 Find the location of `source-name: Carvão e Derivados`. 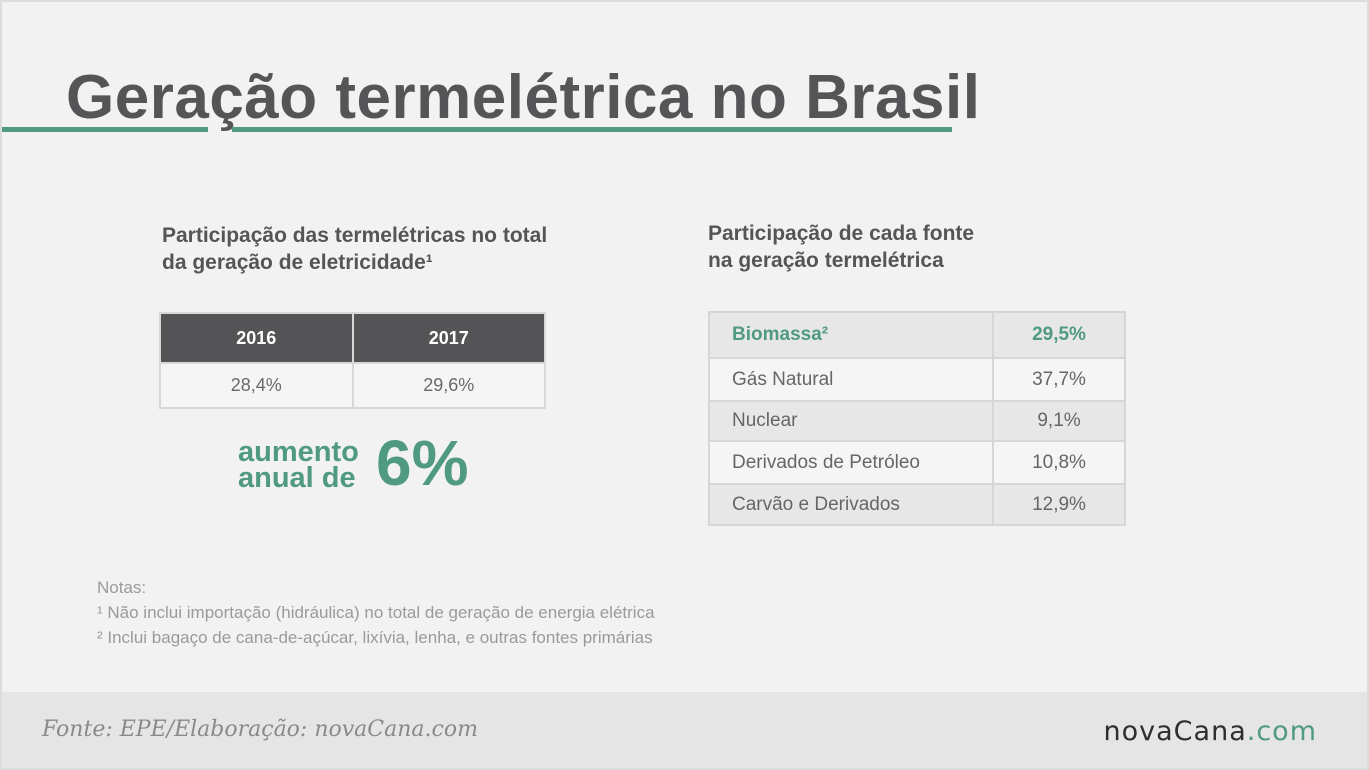

source-name: Carvão e Derivados is located at coordinates (851, 504).